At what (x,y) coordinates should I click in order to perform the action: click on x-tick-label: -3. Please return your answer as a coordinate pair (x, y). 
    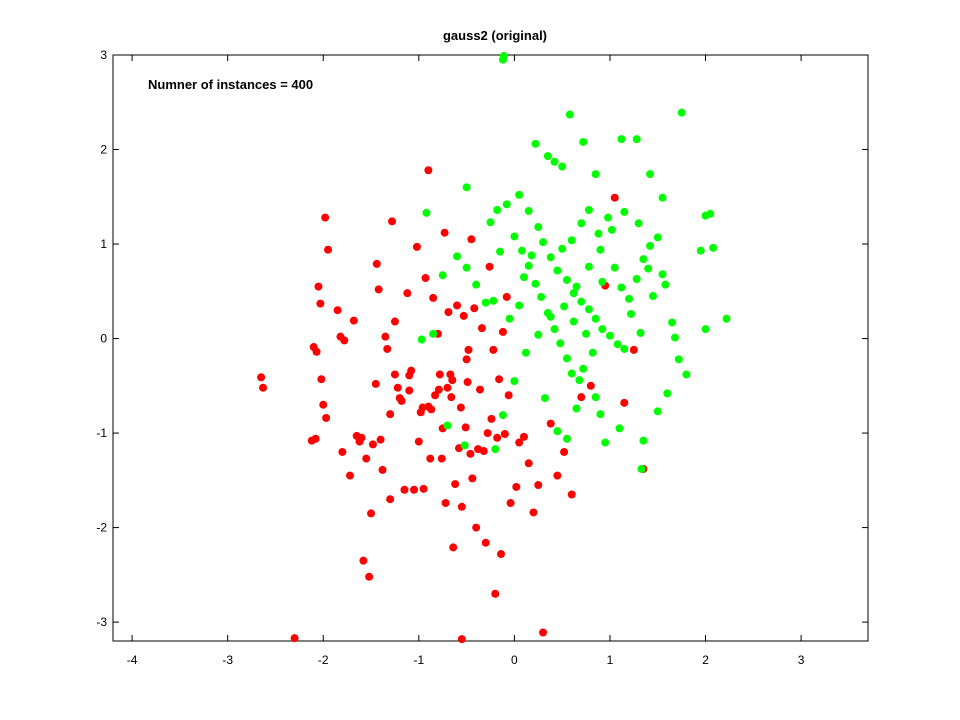
    Looking at the image, I should click on (227, 660).